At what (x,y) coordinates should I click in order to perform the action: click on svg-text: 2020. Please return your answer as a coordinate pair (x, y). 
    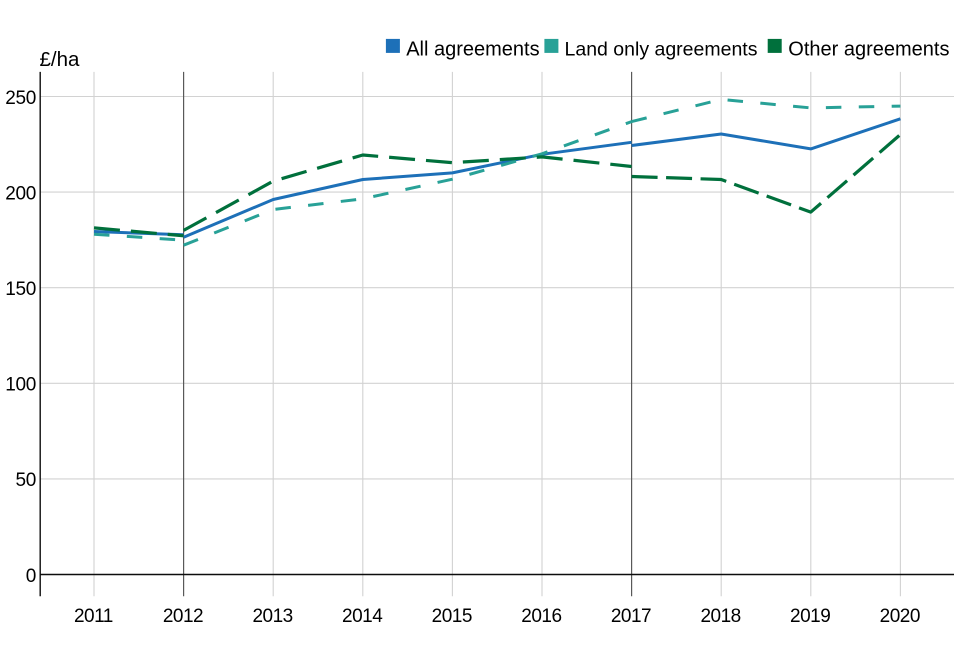
    Looking at the image, I should click on (900, 616).